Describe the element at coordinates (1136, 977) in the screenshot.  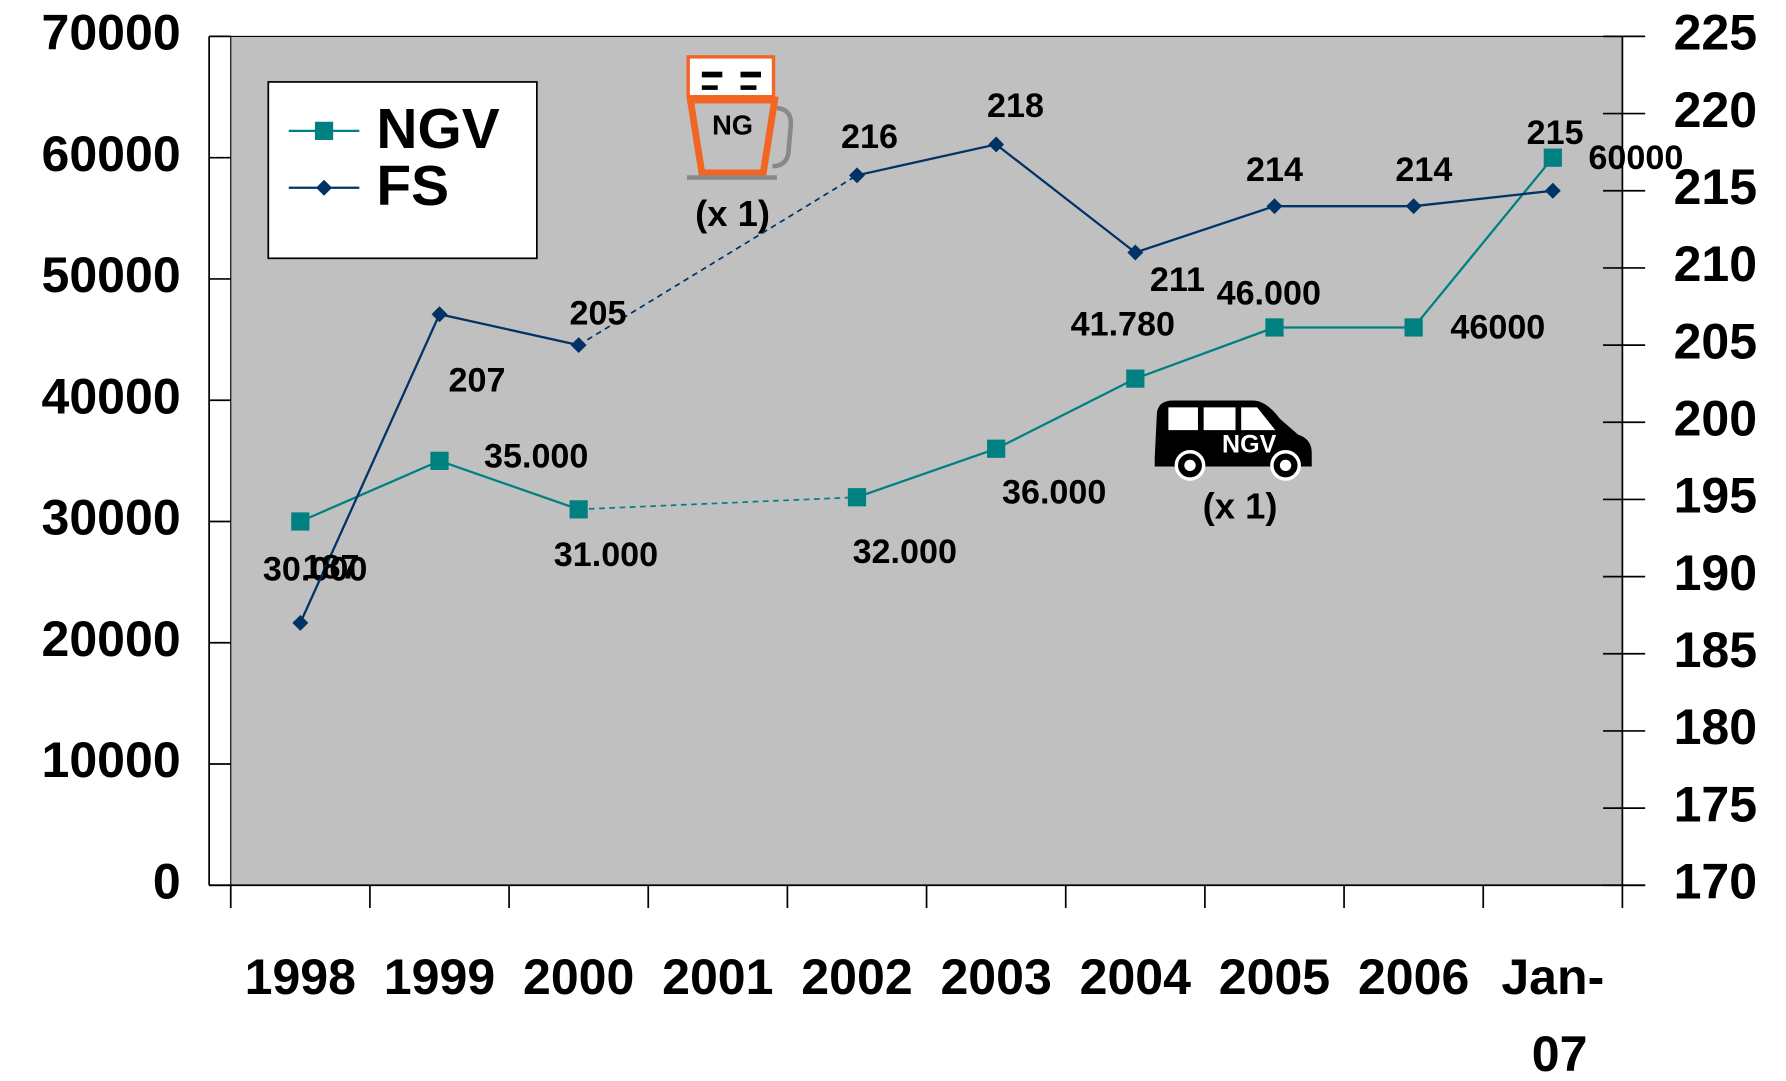
I see `x-tick-label: 2004` at that location.